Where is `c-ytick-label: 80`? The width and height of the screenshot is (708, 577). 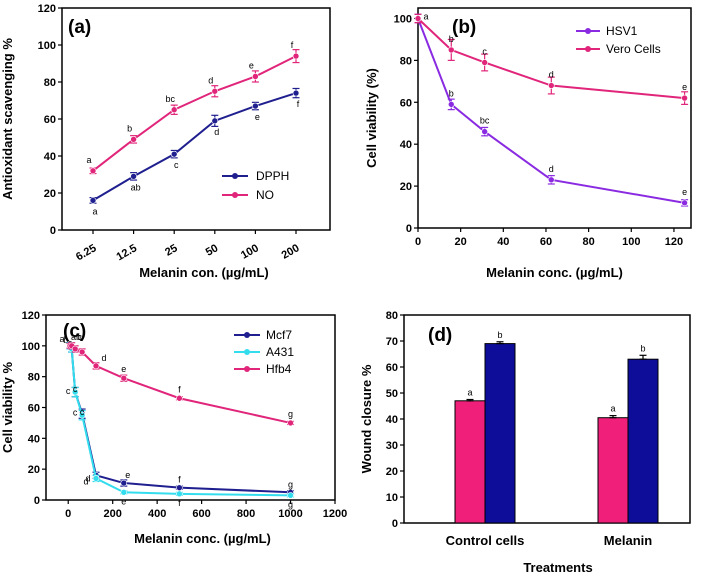
c-ytick-label: 80 is located at coordinates (34, 378).